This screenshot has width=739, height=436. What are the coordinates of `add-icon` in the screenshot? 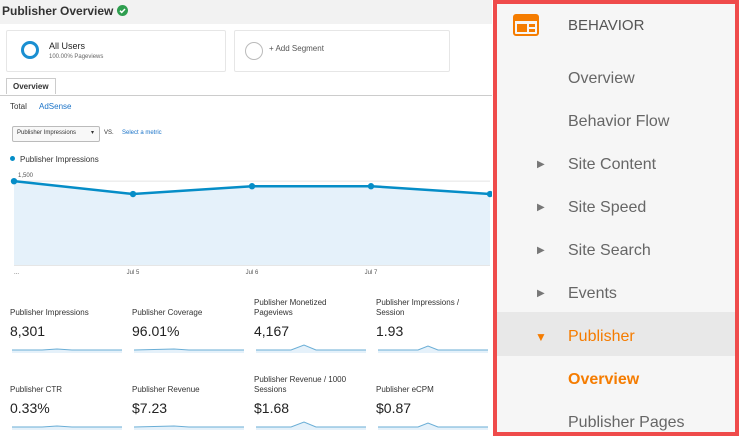 It's located at (254, 51).